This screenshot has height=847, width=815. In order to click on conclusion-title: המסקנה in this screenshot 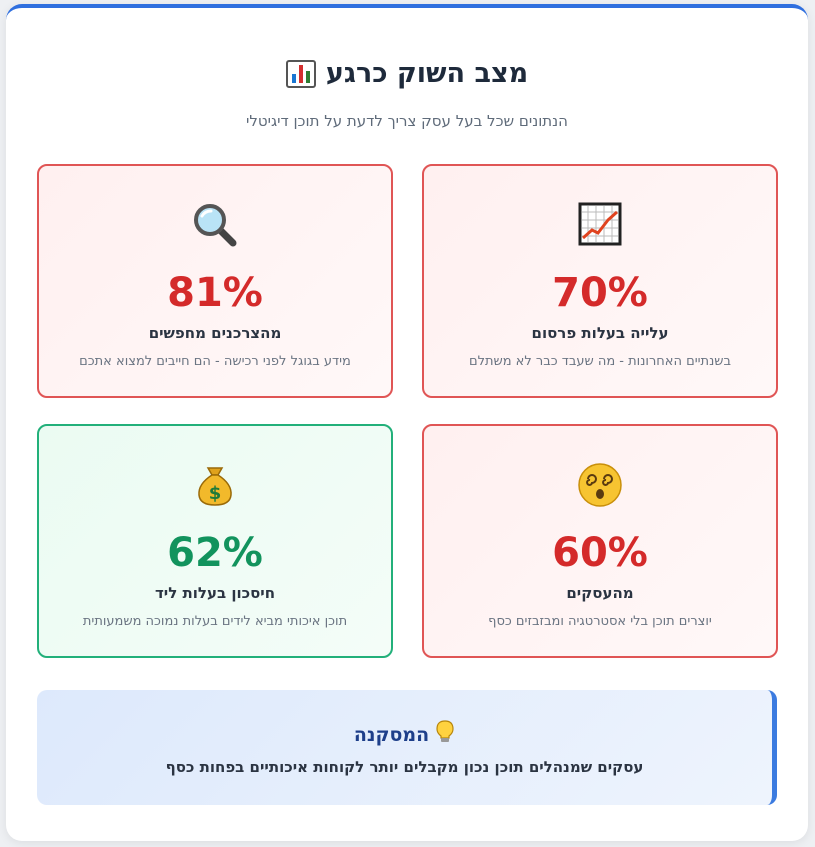, I will do `click(391, 734)`.